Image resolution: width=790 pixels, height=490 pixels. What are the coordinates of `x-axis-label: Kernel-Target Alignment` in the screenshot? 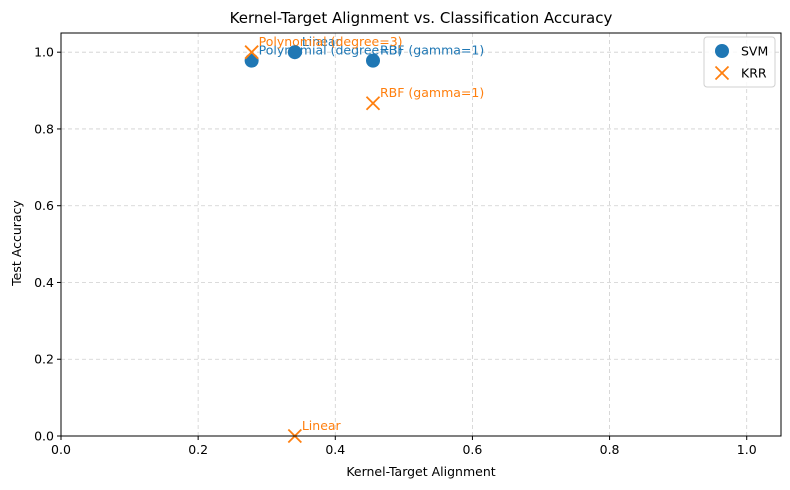 It's located at (420, 471).